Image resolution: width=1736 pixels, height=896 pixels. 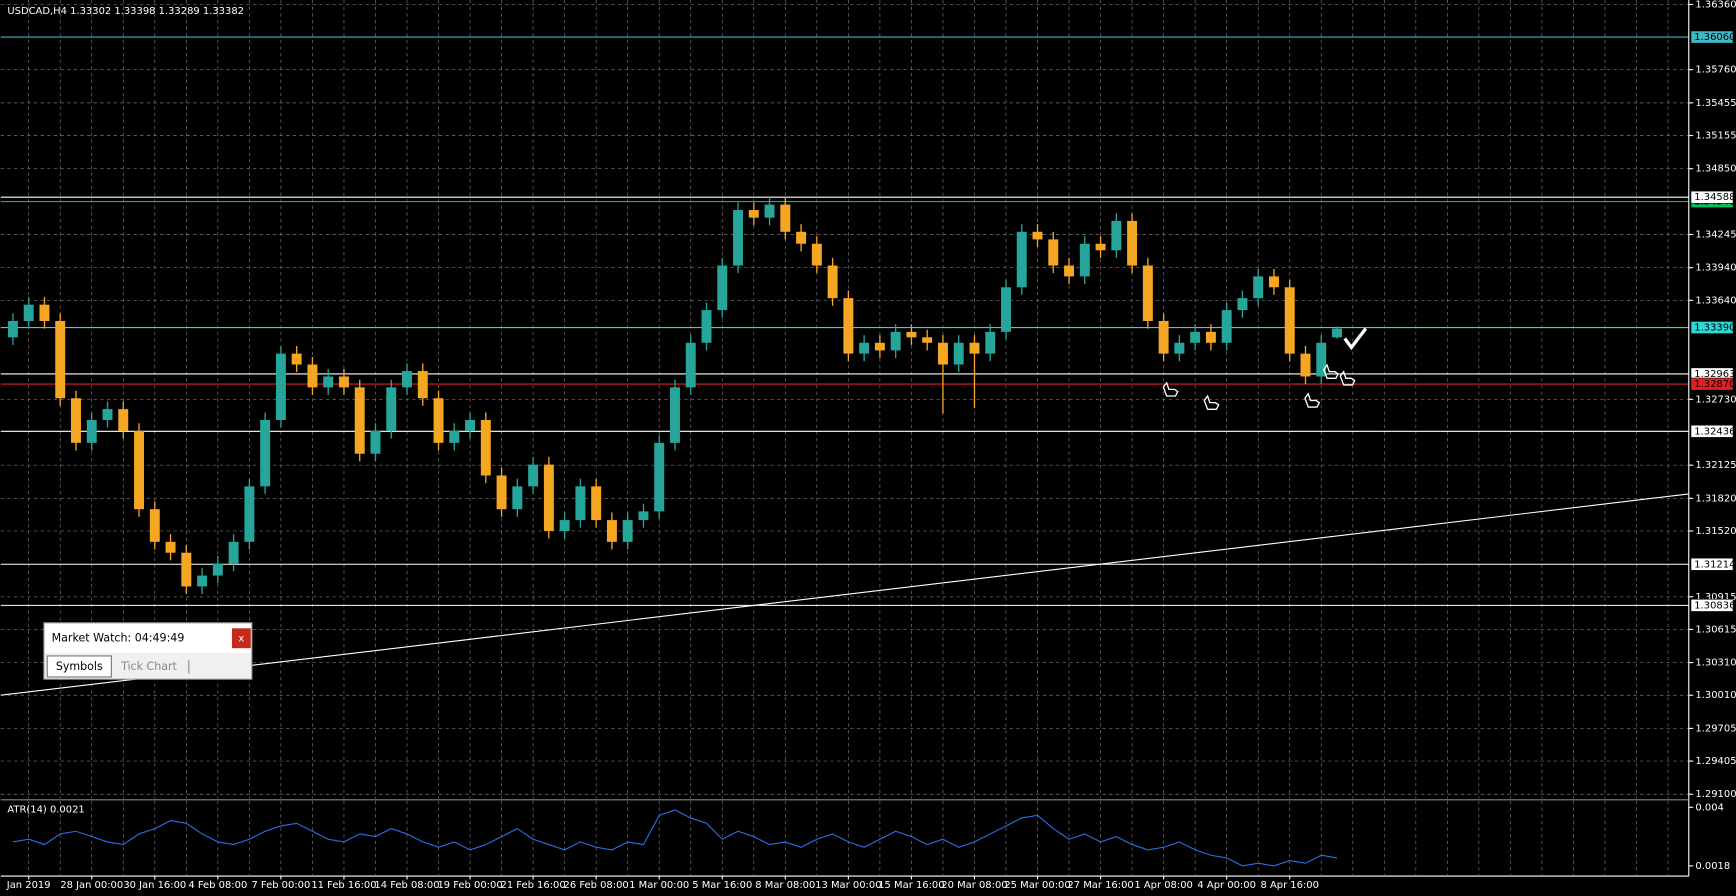 What do you see at coordinates (1715, 169) in the screenshot?
I see `y-tick-label: 1.34850` at bounding box center [1715, 169].